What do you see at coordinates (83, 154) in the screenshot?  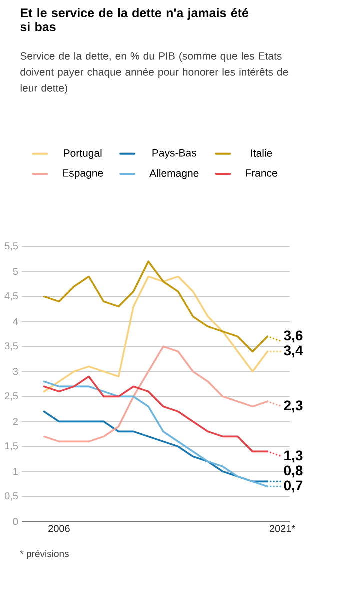 I see `legend-label: Portugal` at bounding box center [83, 154].